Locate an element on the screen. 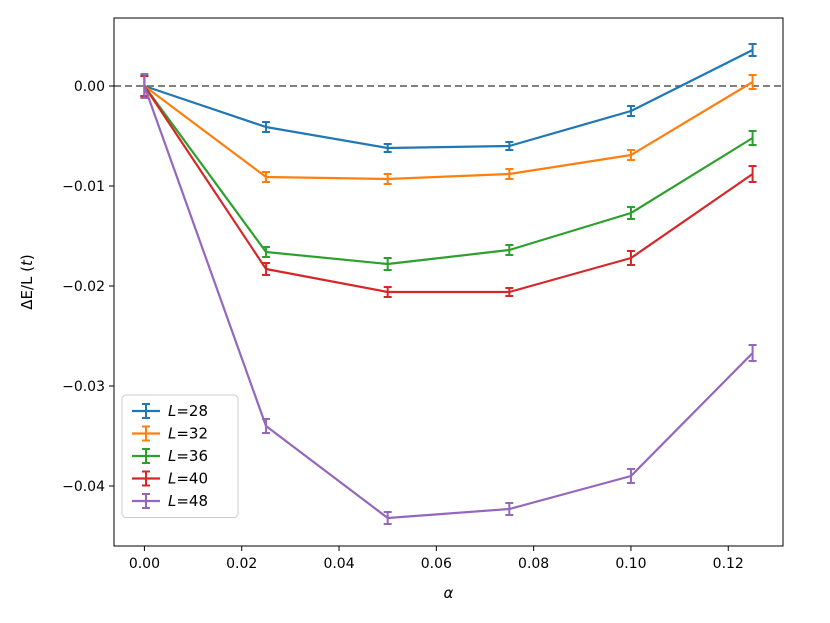 Image resolution: width=830 pixels, height=623 pixels. legend-entry: L=48 is located at coordinates (170, 501).